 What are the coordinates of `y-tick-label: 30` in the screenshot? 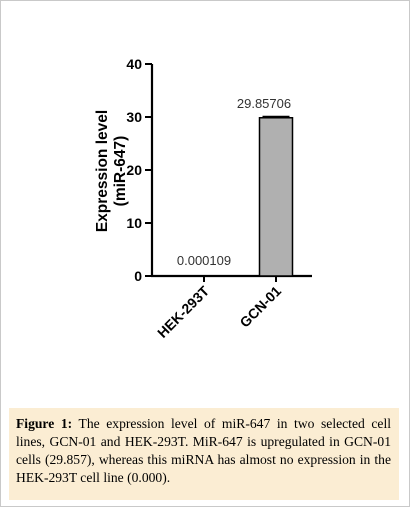 It's located at (134, 117).